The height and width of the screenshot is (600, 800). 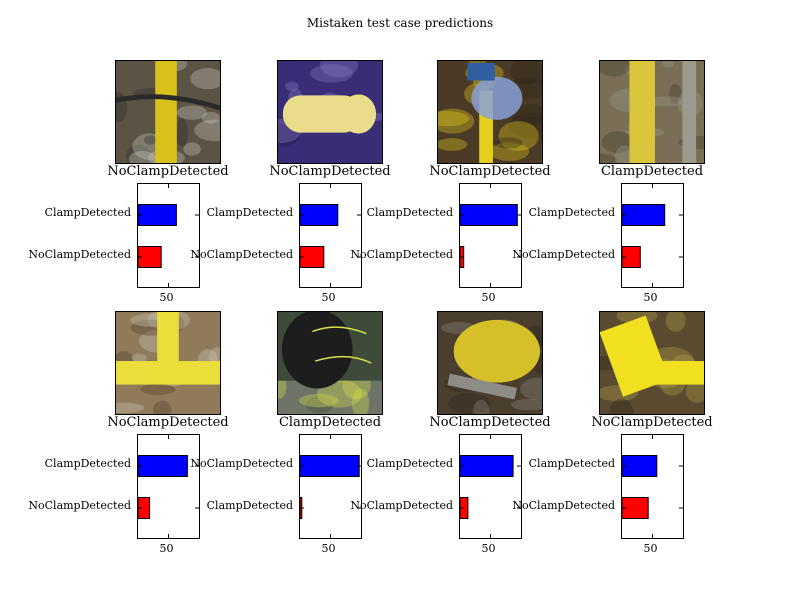 I want to click on yellow-pipe-tee-photo, so click(x=652, y=363).